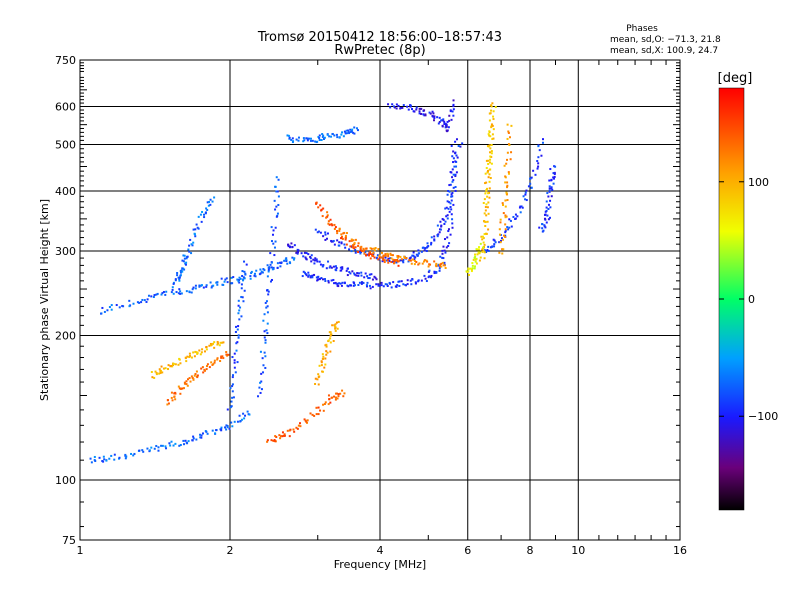 The width and height of the screenshot is (800, 600). I want to click on colorbar-tick-label: 0, so click(751, 299).